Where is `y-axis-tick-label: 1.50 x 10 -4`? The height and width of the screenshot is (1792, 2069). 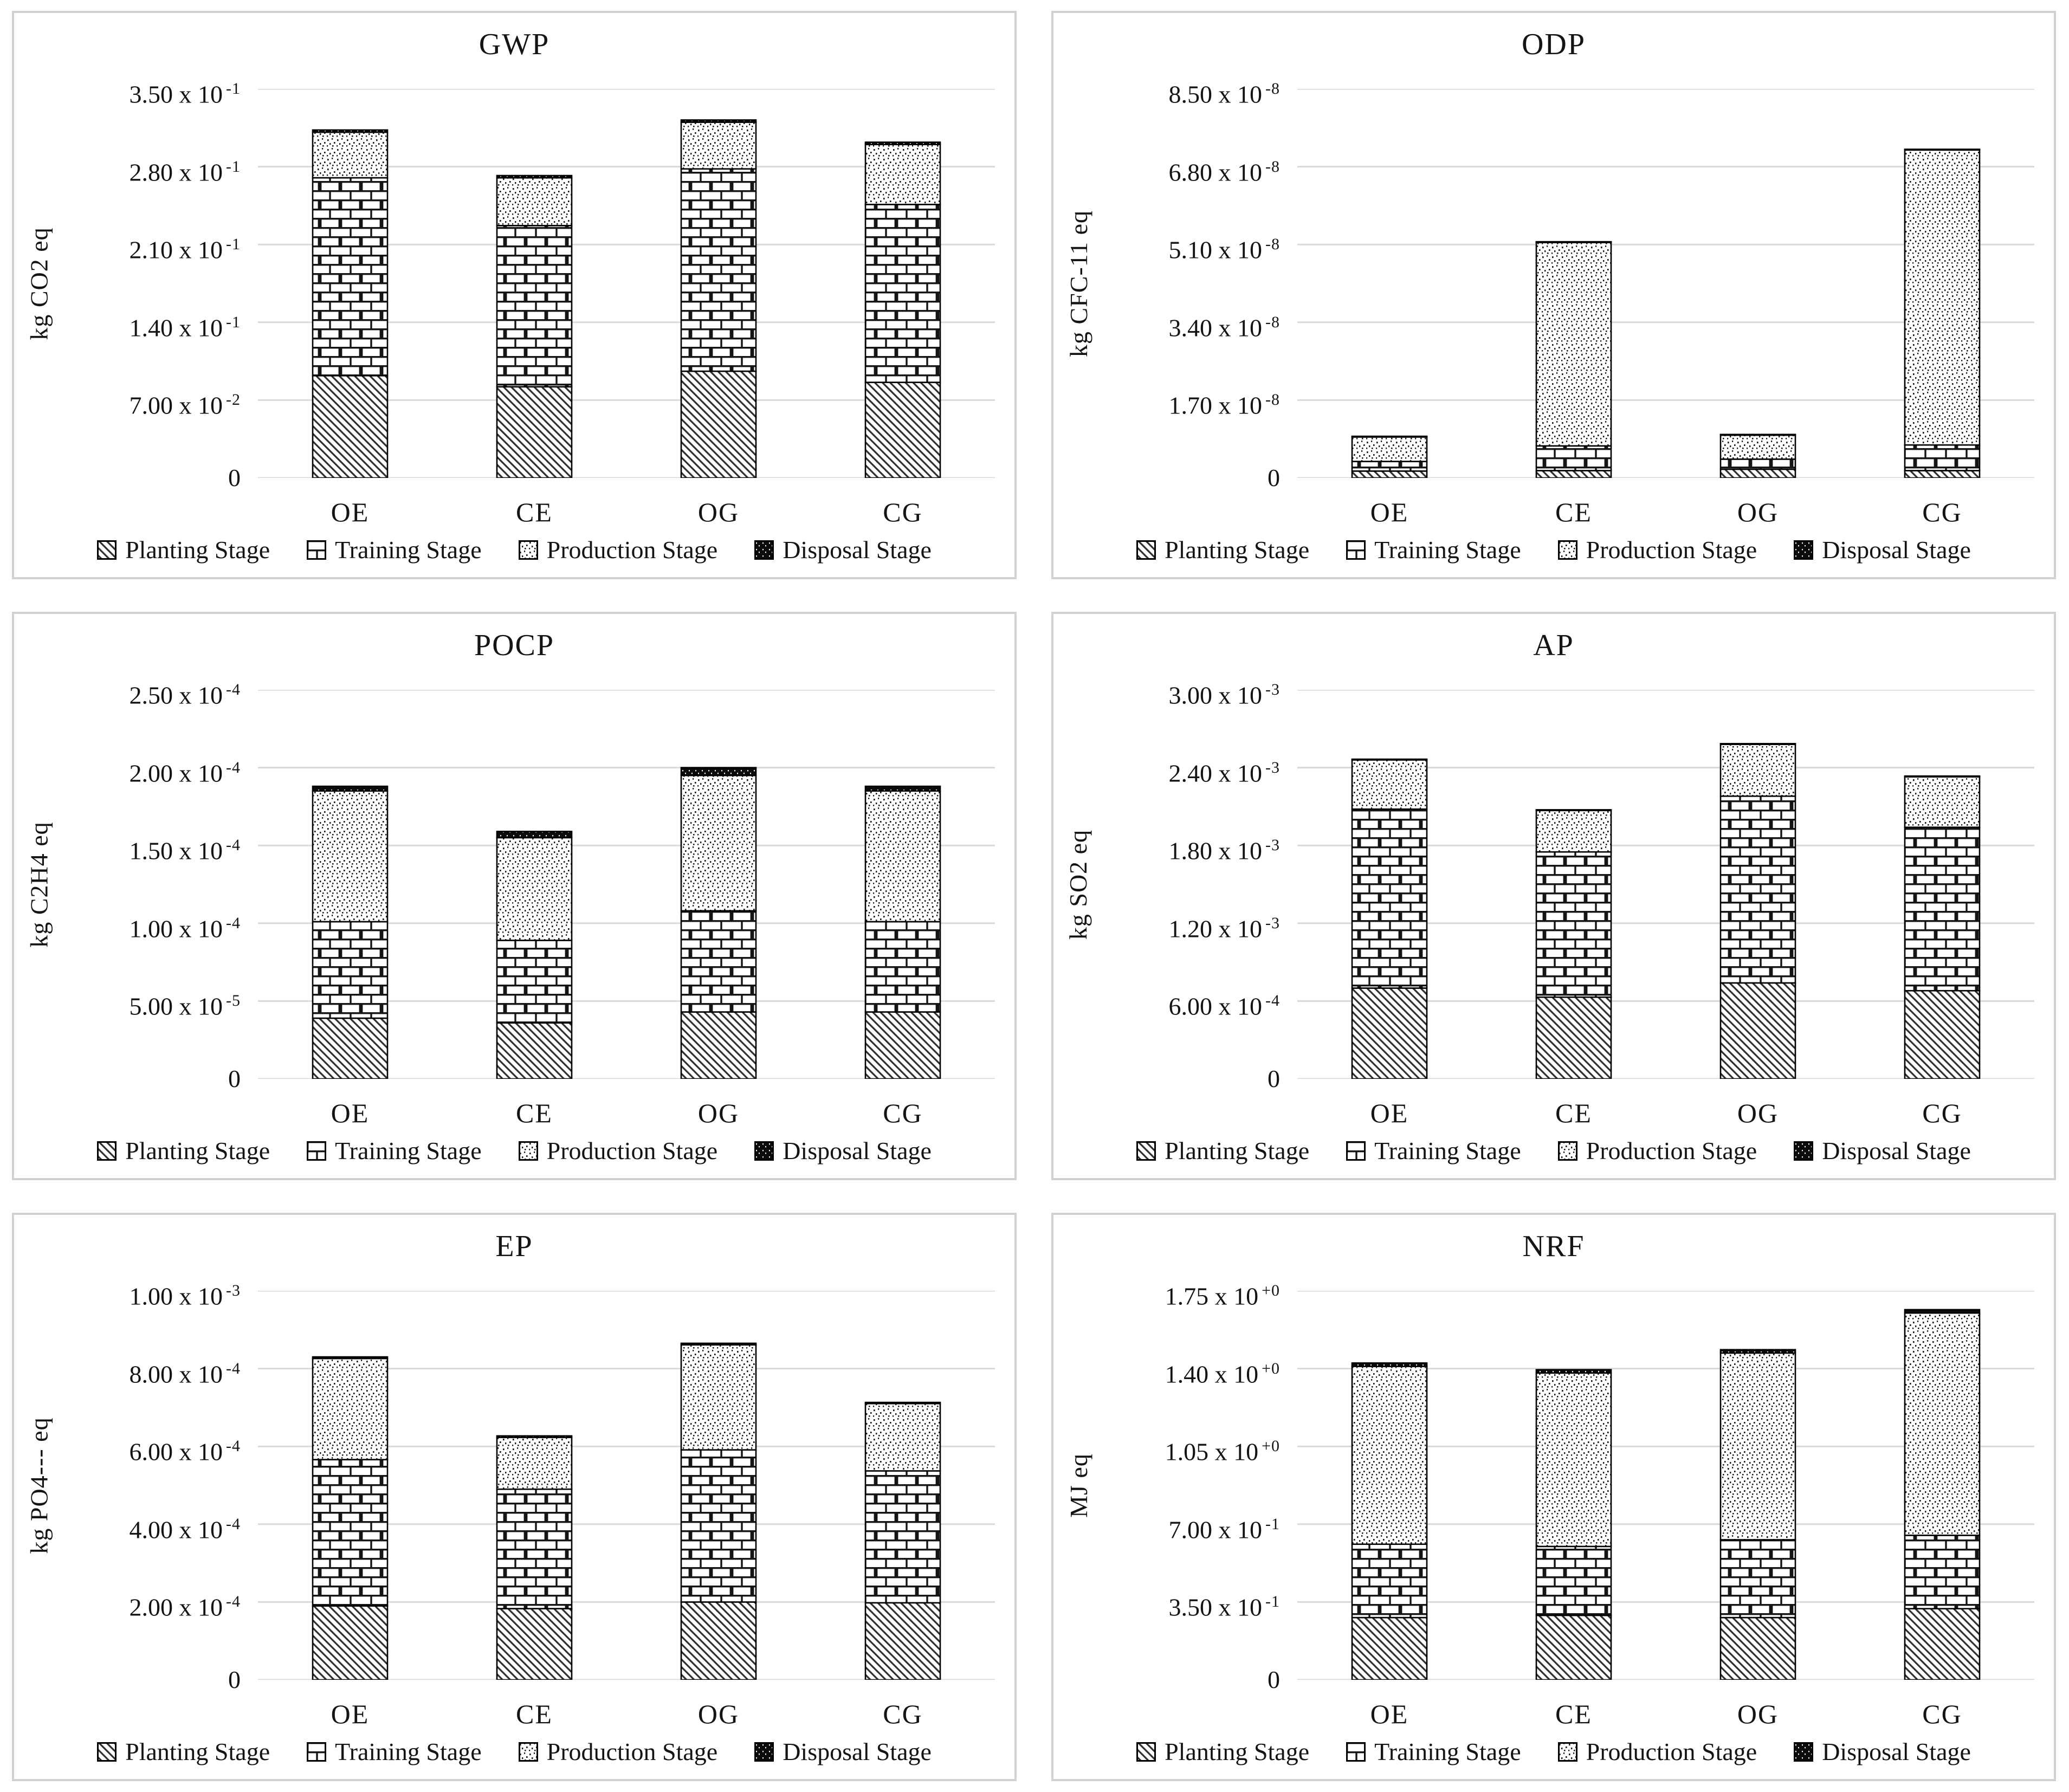 y-axis-tick-label: 1.50 x 10 -4 is located at coordinates (185, 850).